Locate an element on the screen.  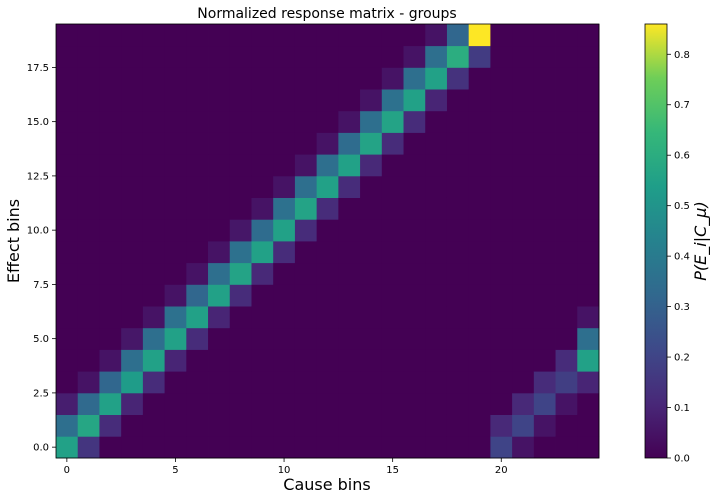
colorbar-label: P(E_i|C_μ) is located at coordinates (701, 240).